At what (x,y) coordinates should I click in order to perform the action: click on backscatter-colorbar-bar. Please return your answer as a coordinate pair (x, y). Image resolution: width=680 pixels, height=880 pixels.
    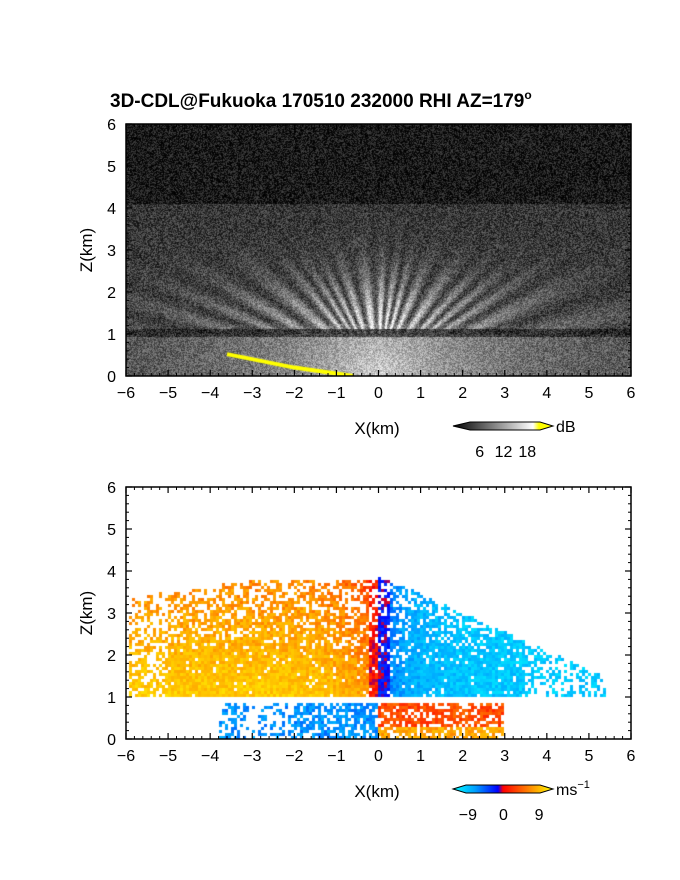
    Looking at the image, I should click on (503, 426).